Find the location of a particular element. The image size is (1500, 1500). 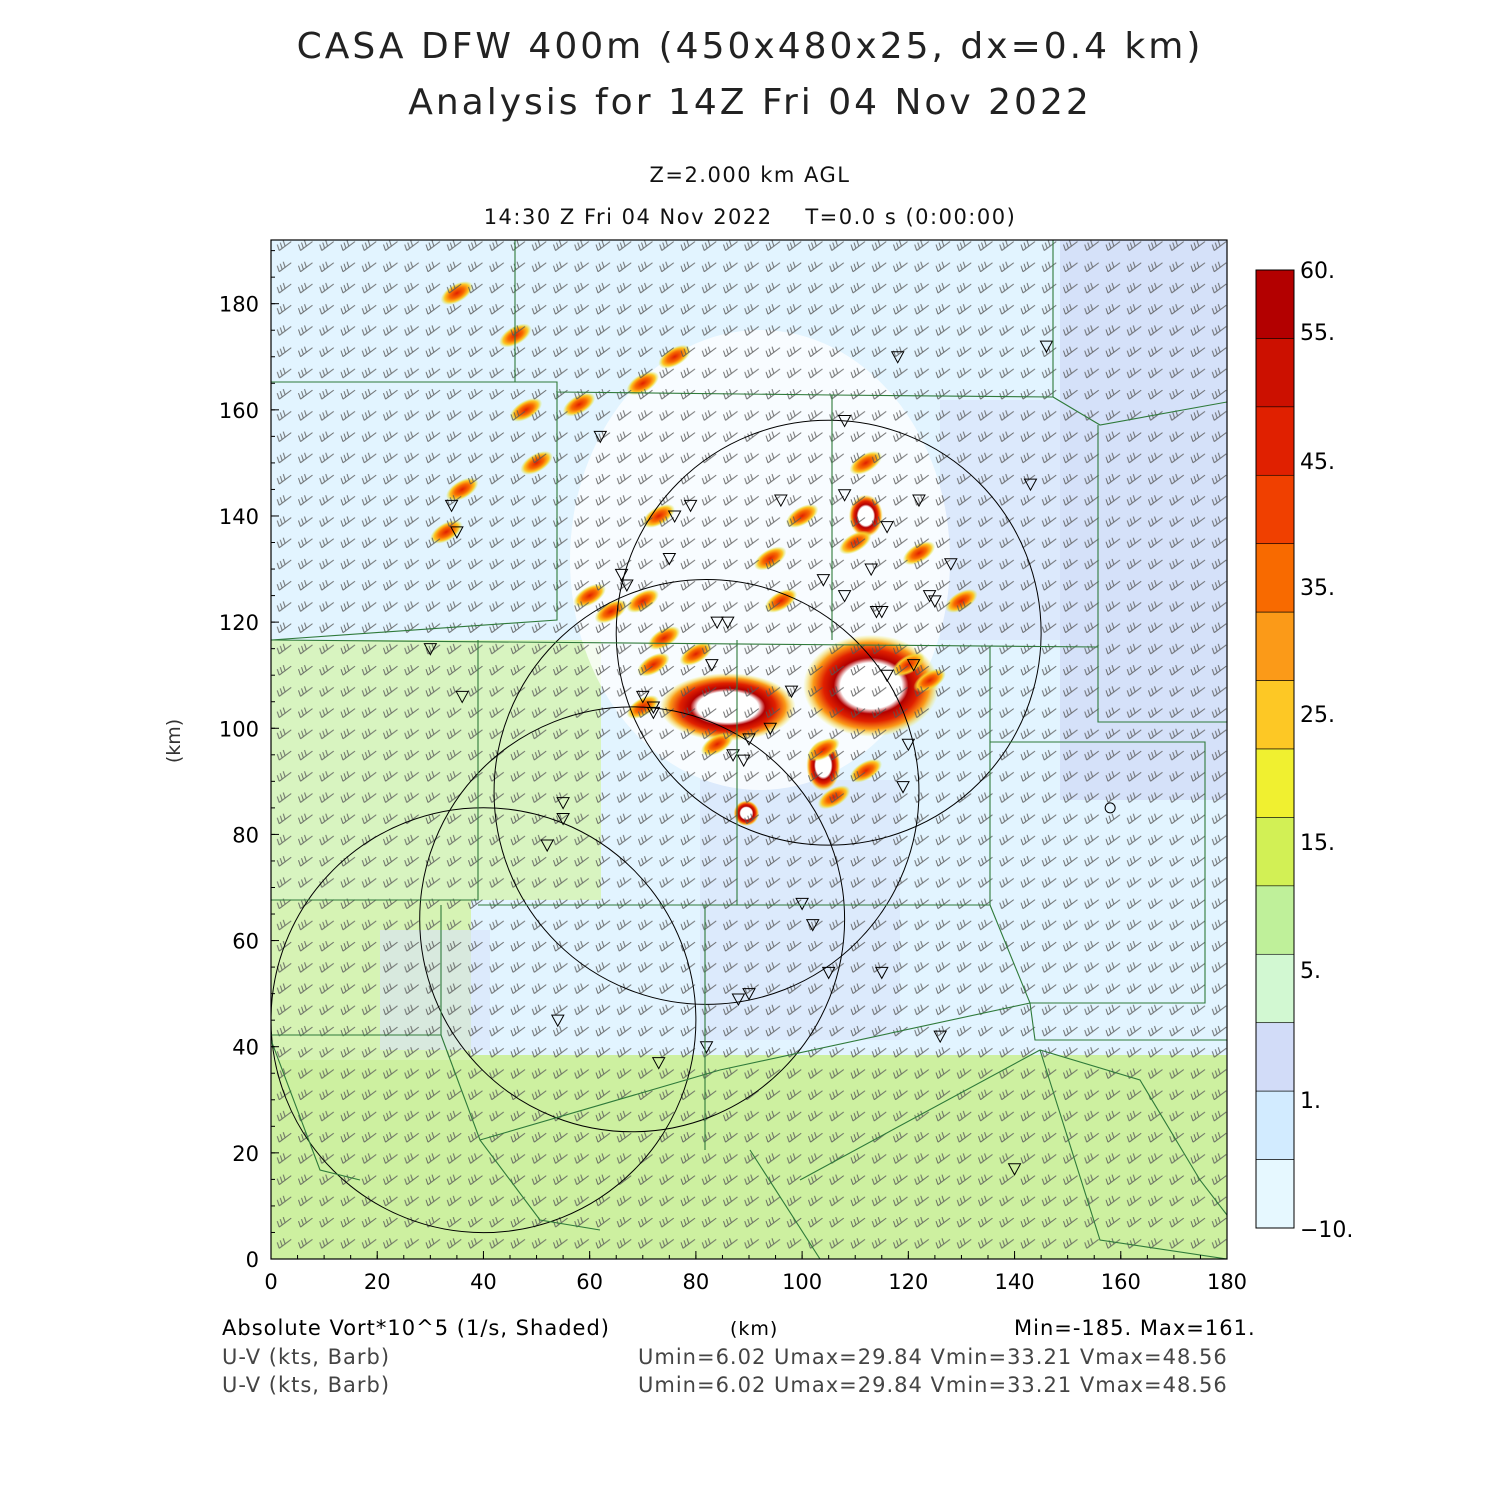

barb-label-1: U-V (kts, Barb) is located at coordinates (306, 1357).